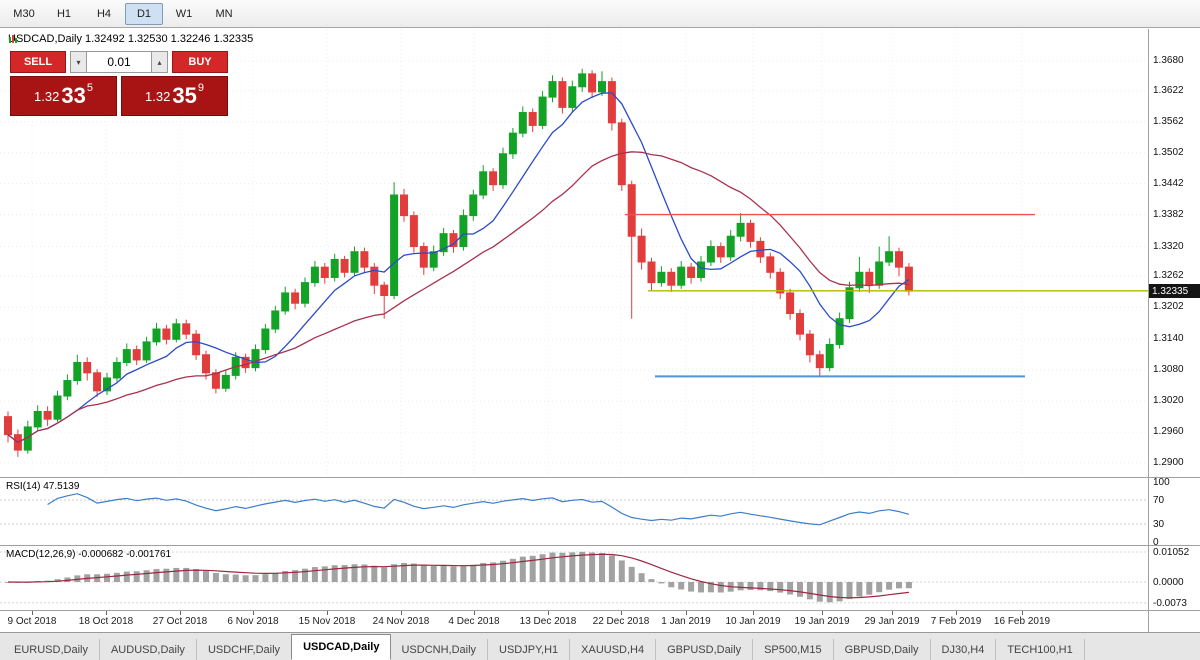 The image size is (1200, 660). What do you see at coordinates (1159, 500) in the screenshot?
I see `rsi-axis-label: 70` at bounding box center [1159, 500].